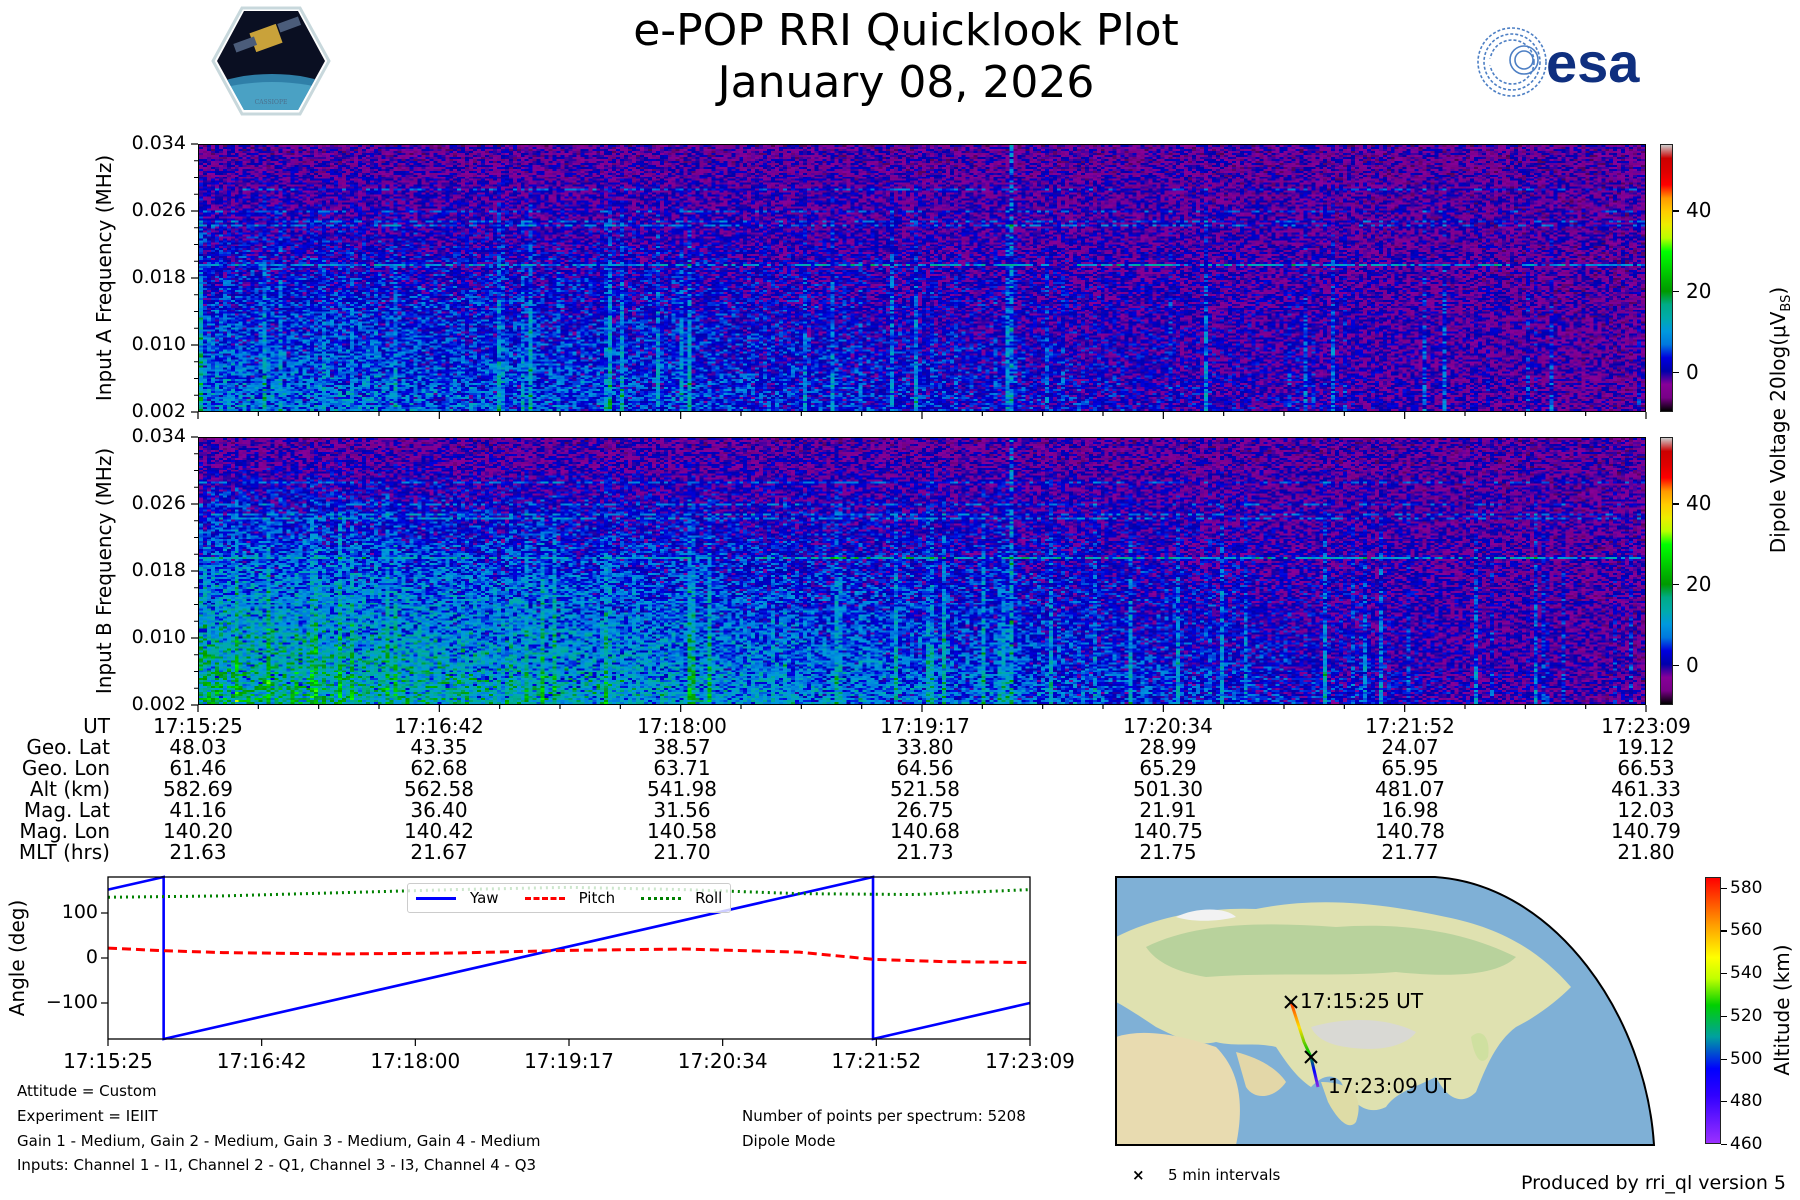 This screenshot has width=1800, height=1200. Describe the element at coordinates (439, 747) in the screenshot. I see `ephemeris-cell: 43.35` at that location.